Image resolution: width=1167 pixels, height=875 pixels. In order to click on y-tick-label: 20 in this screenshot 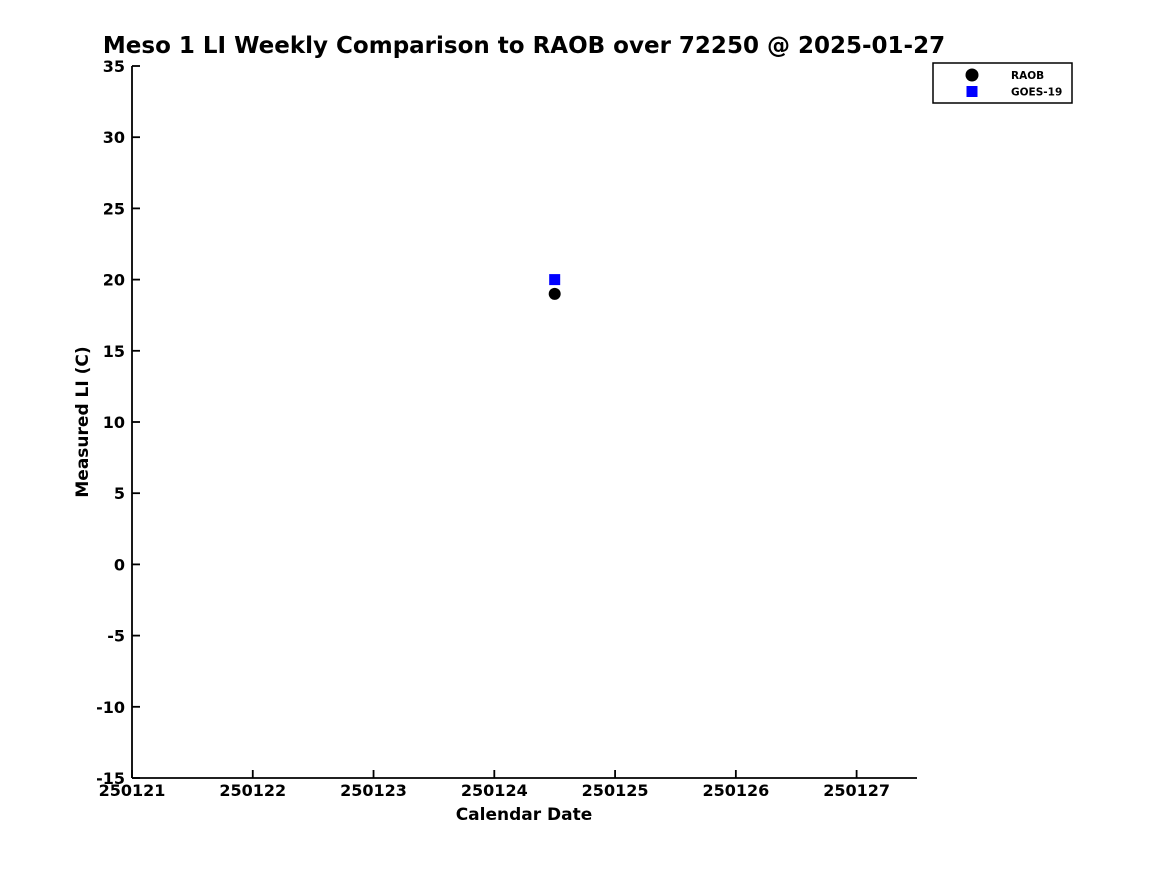, I will do `click(114, 280)`.